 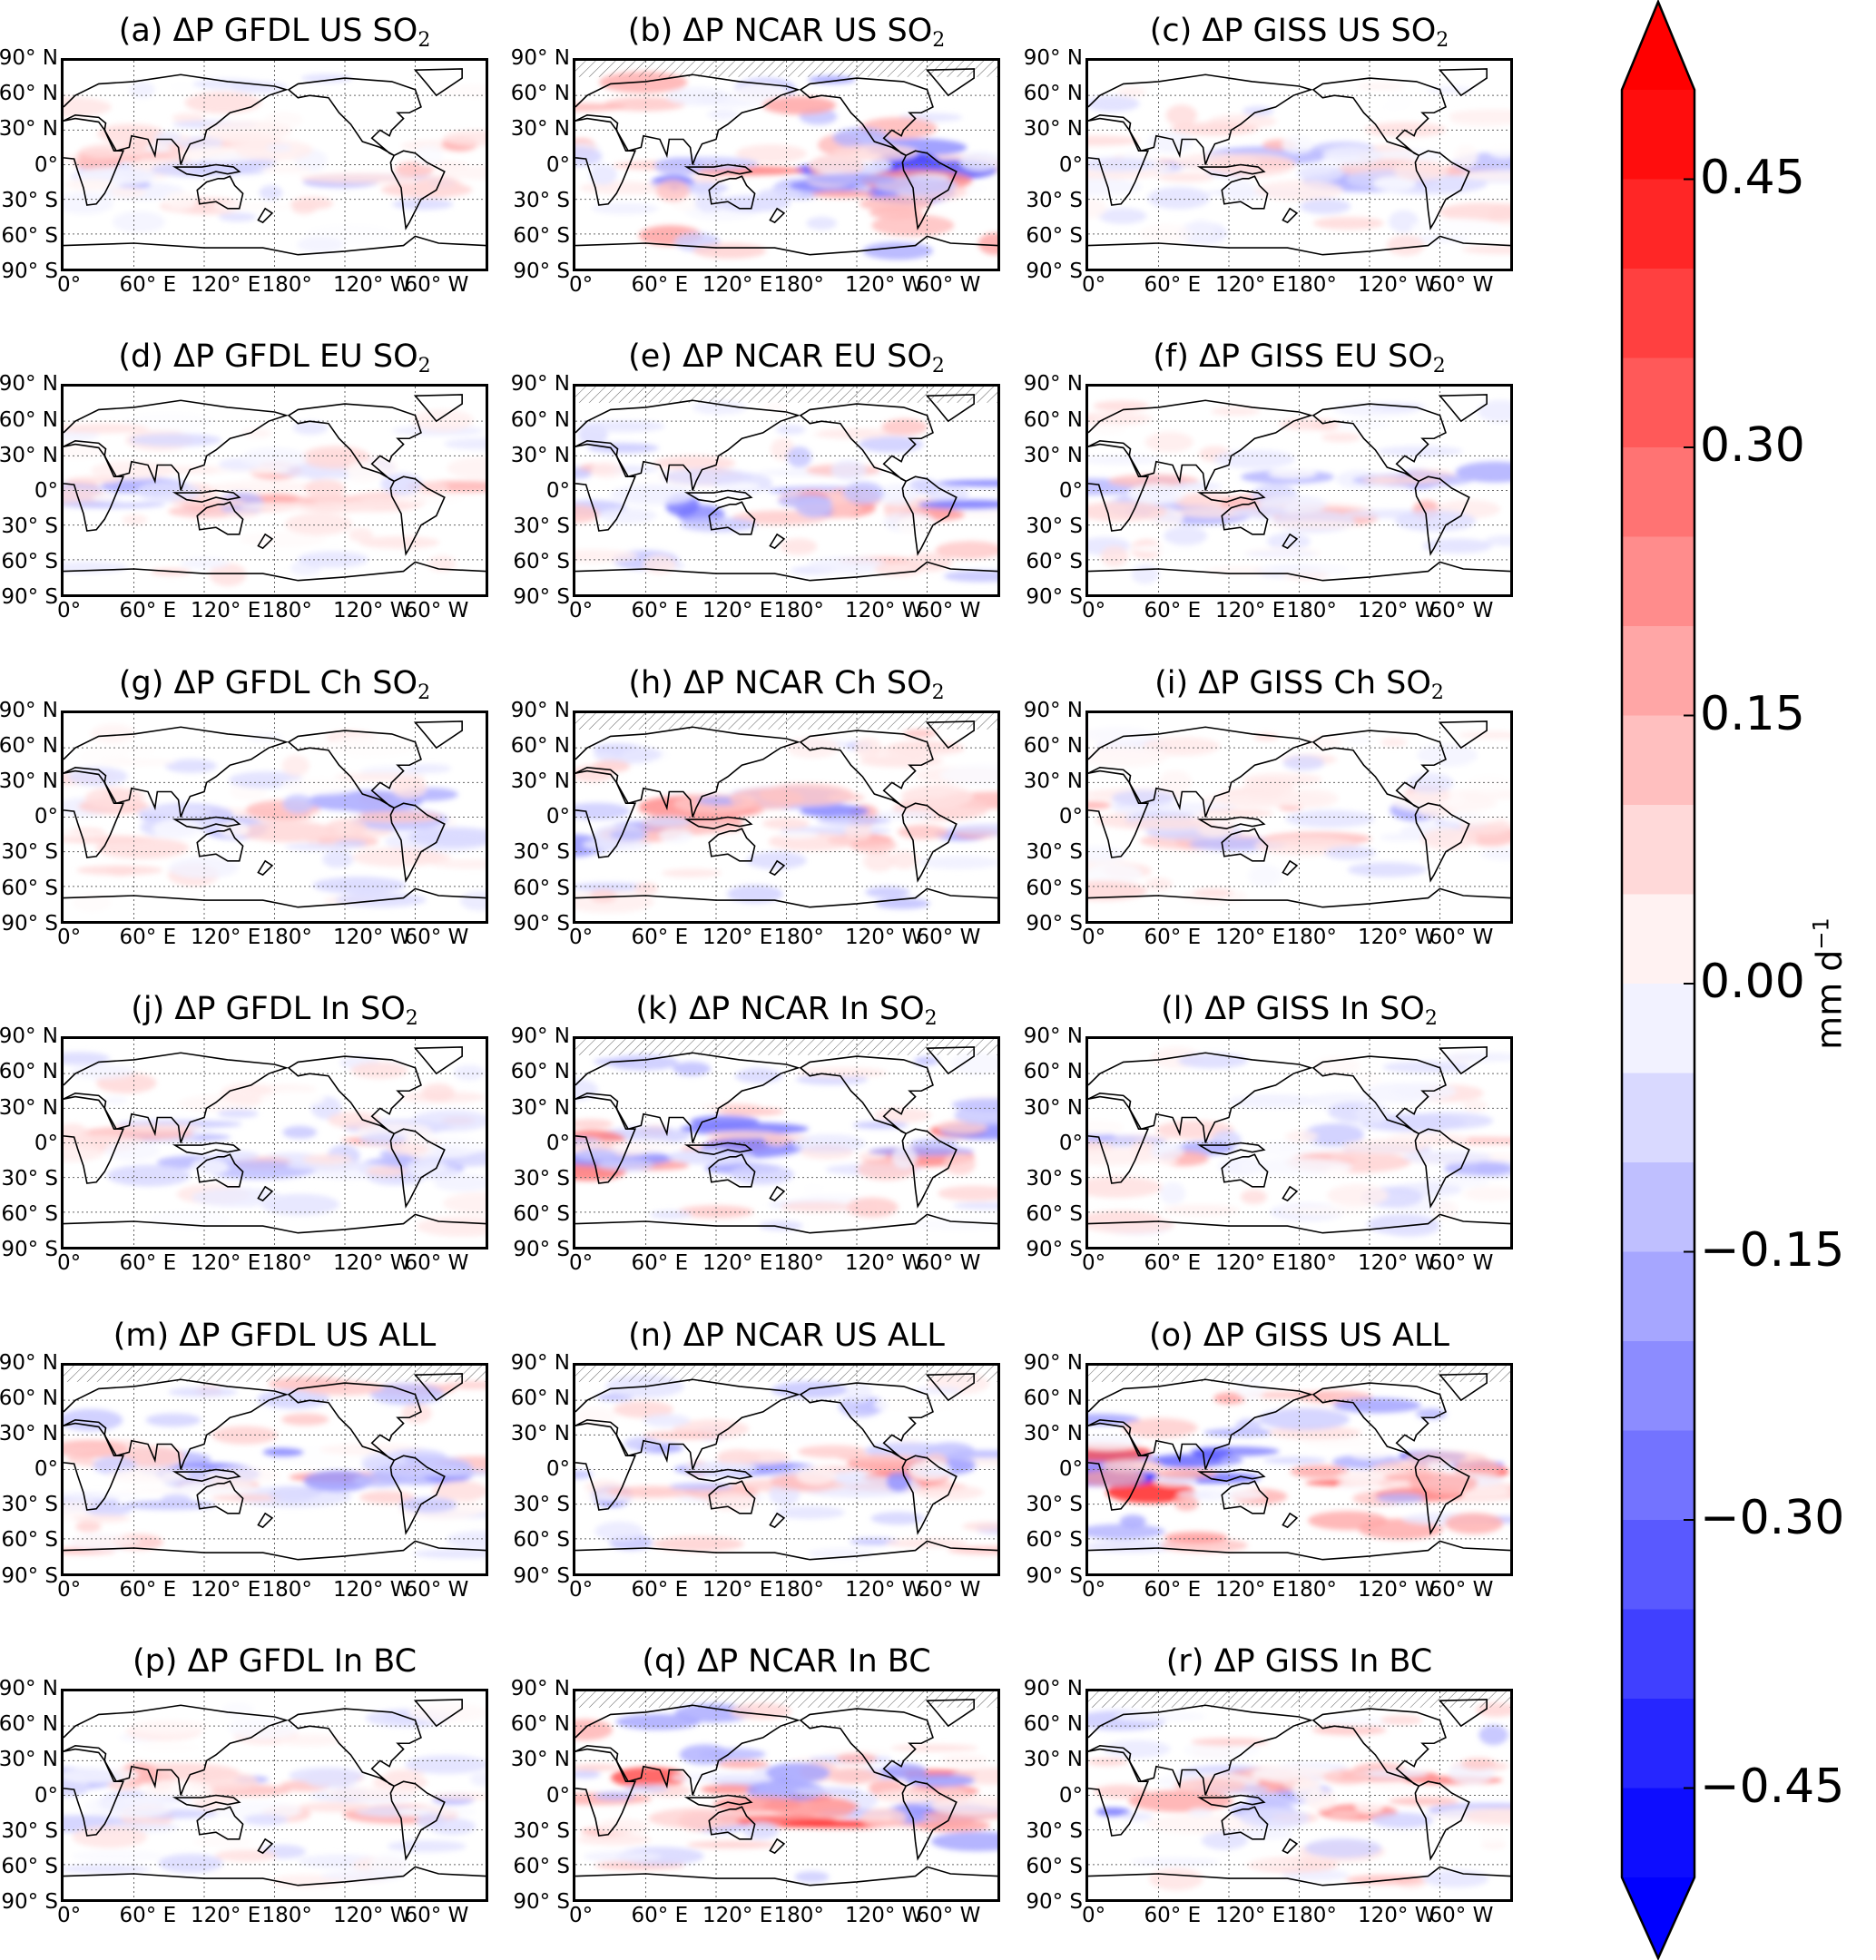 I want to click on colorbar-tick-label: 0.00, so click(x=1753, y=982).